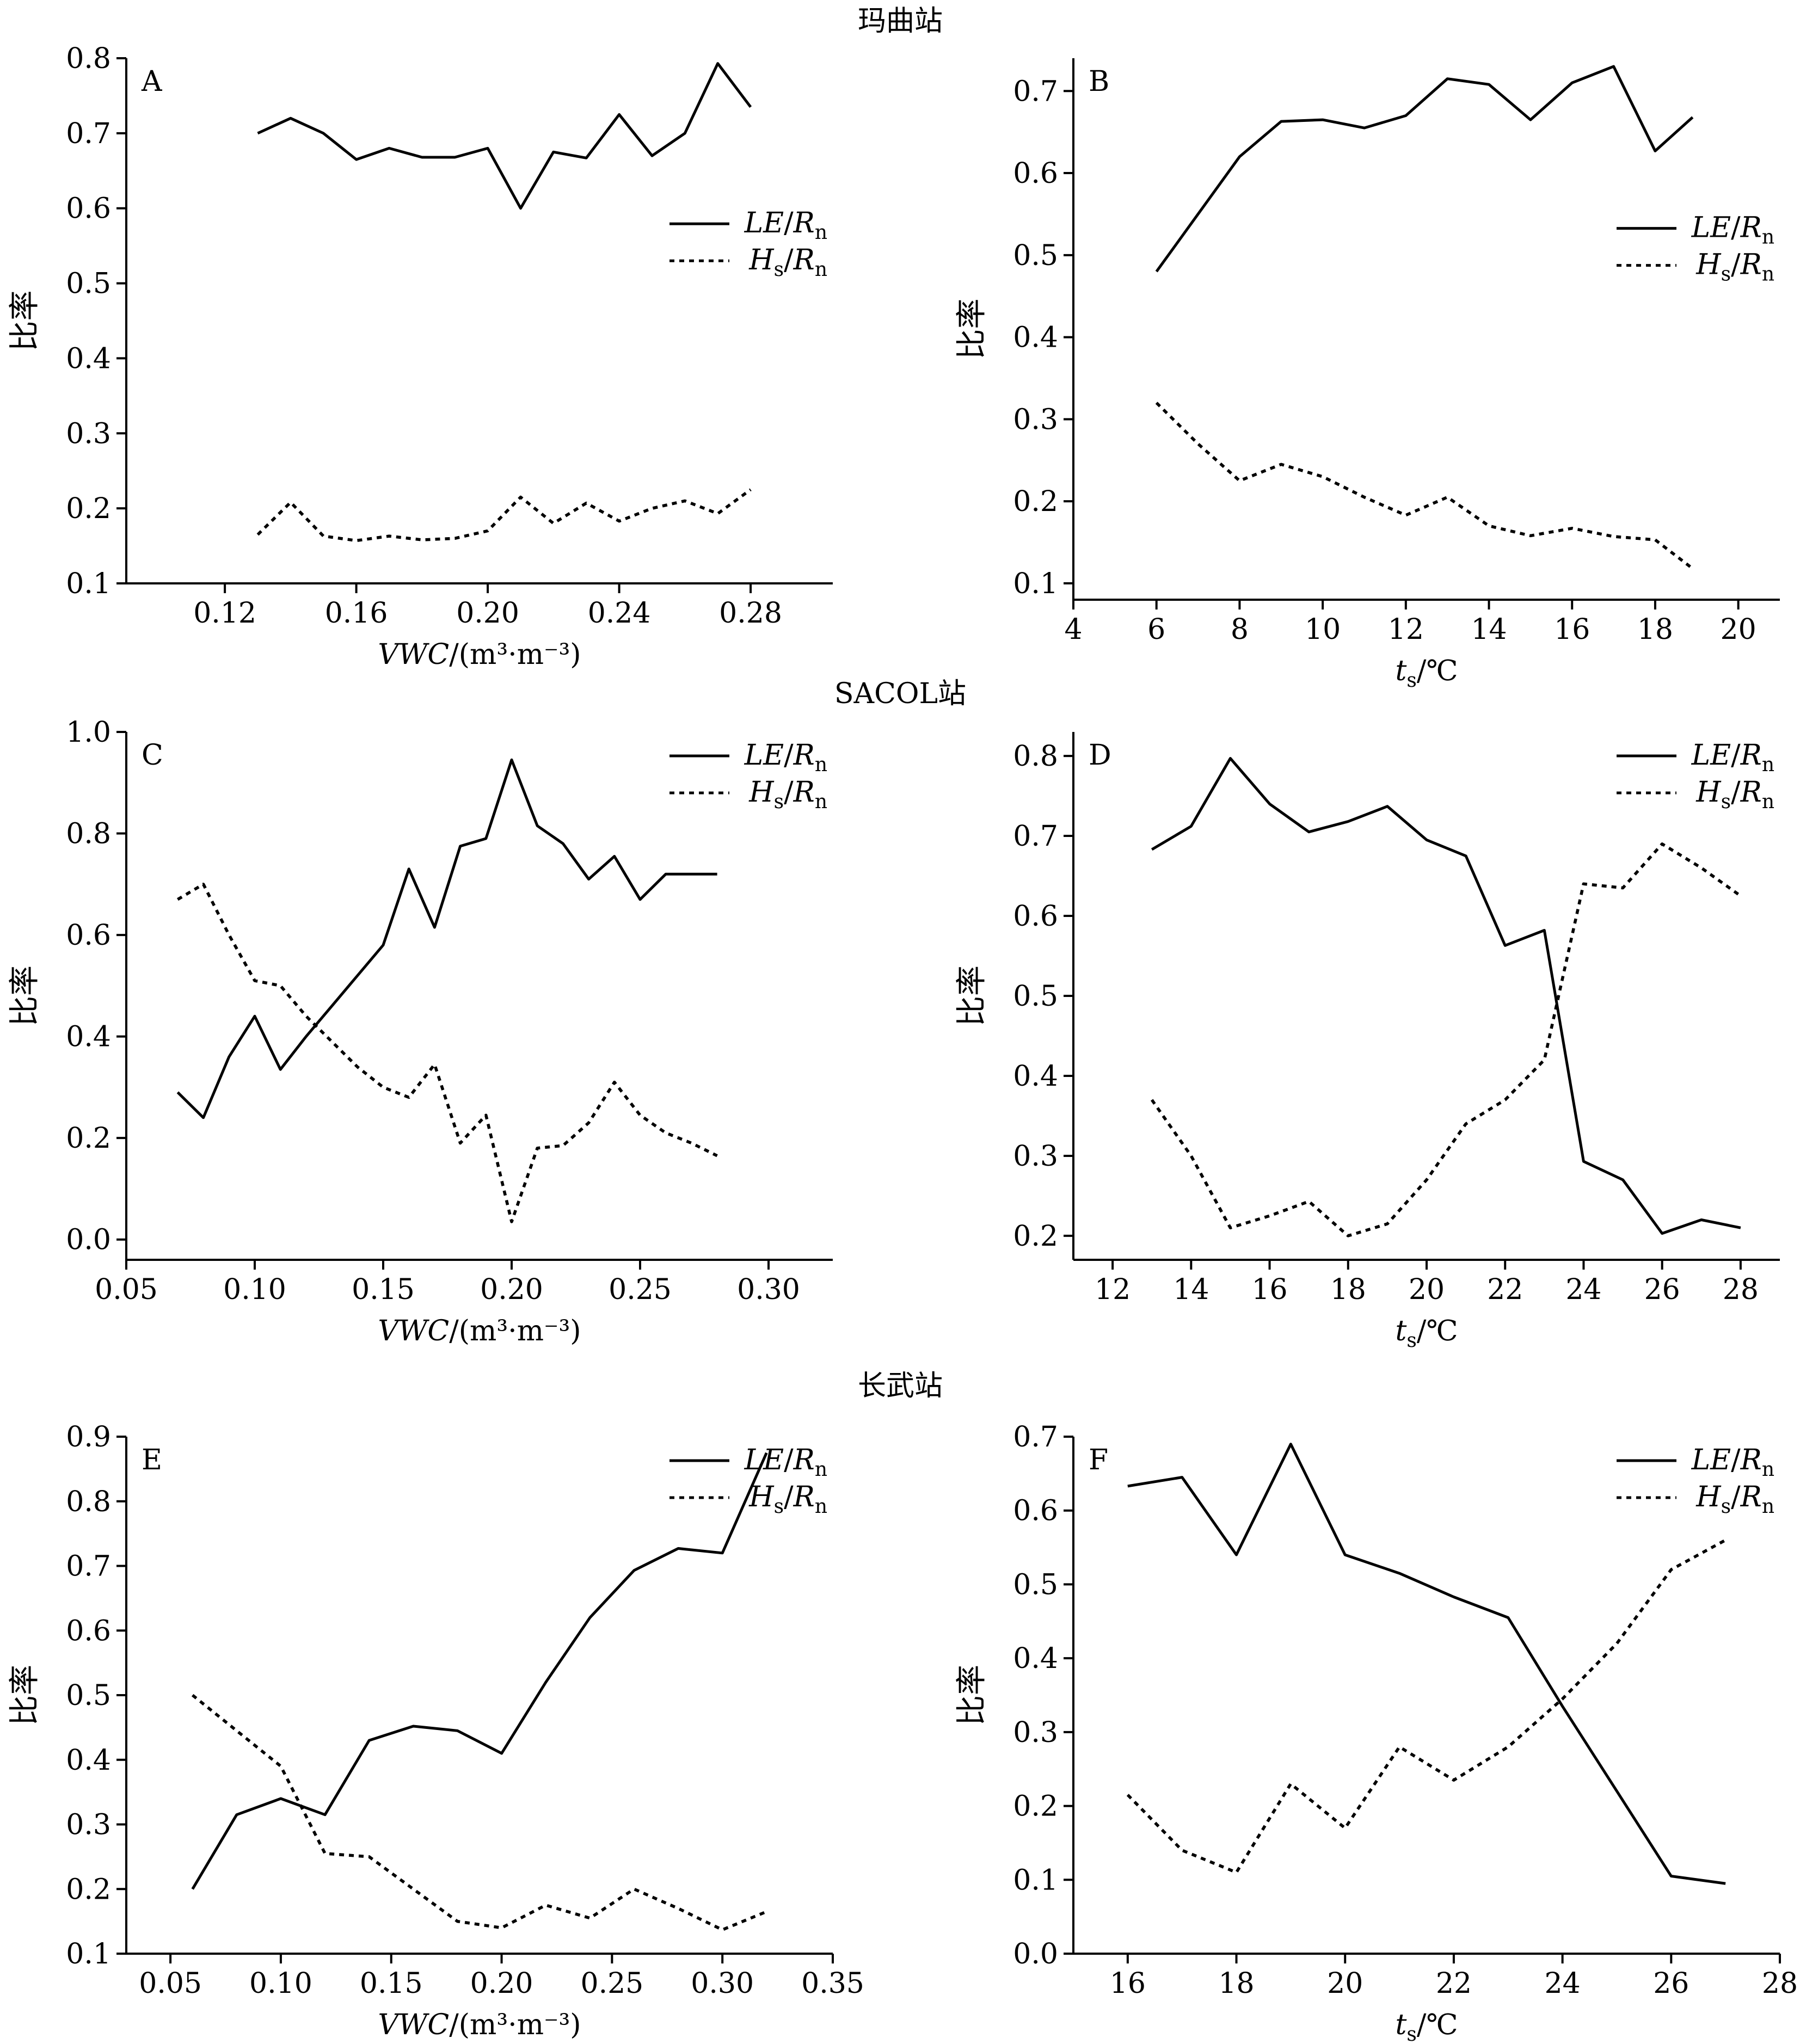 This screenshot has width=1800, height=2044. I want to click on panel-f-y-tick-label: 0.0, so click(1036, 1954).